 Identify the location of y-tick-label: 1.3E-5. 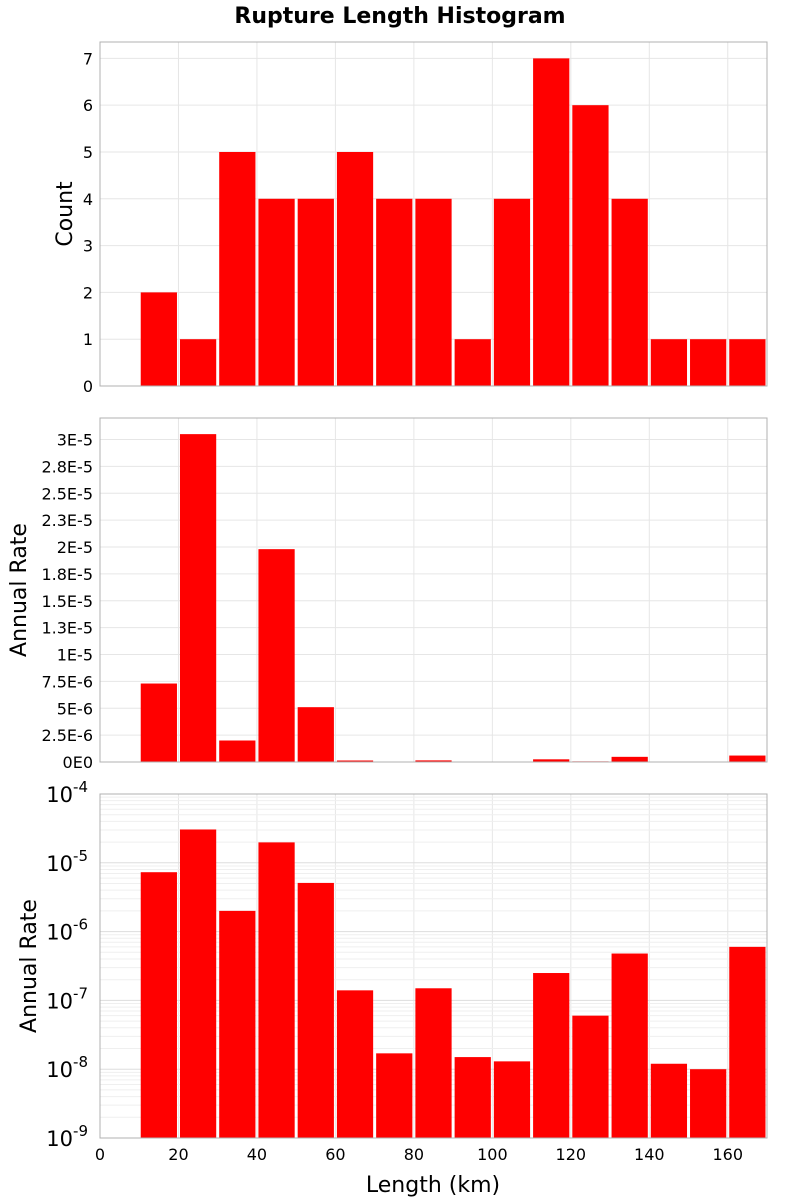
(67, 628).